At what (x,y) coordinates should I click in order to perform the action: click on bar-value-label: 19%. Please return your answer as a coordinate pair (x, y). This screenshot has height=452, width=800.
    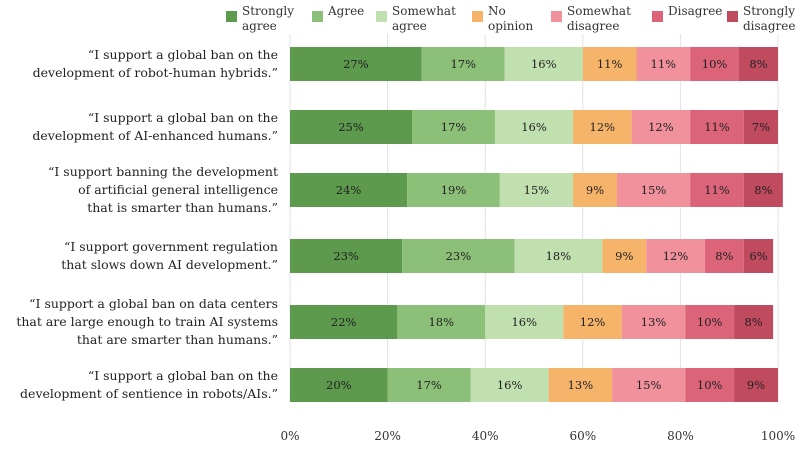
    Looking at the image, I should click on (454, 190).